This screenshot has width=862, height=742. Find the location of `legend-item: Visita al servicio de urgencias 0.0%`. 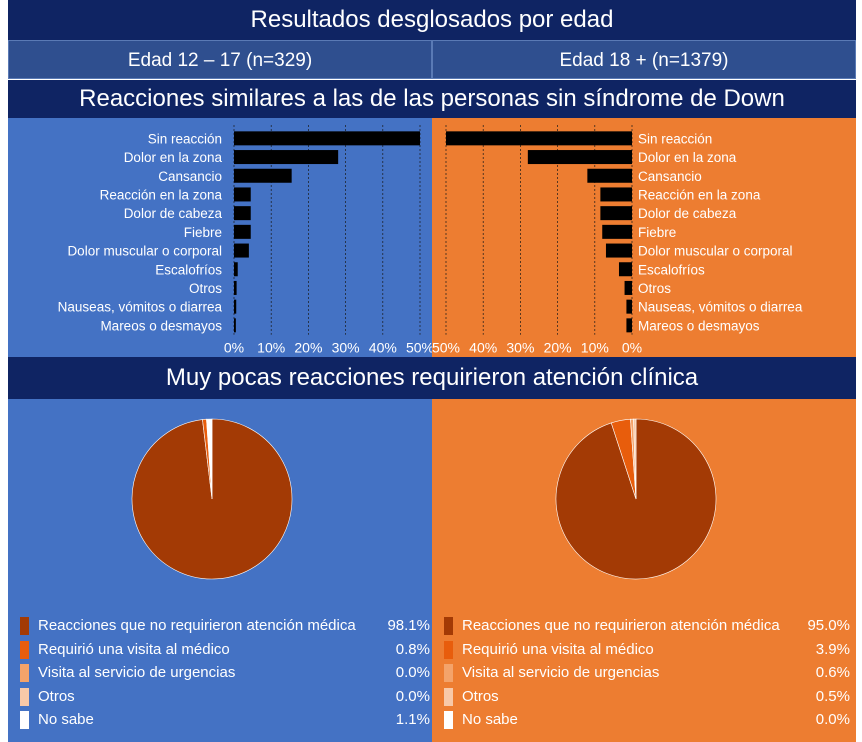

legend-item: Visita al servicio de urgencias 0.0% is located at coordinates (225, 673).